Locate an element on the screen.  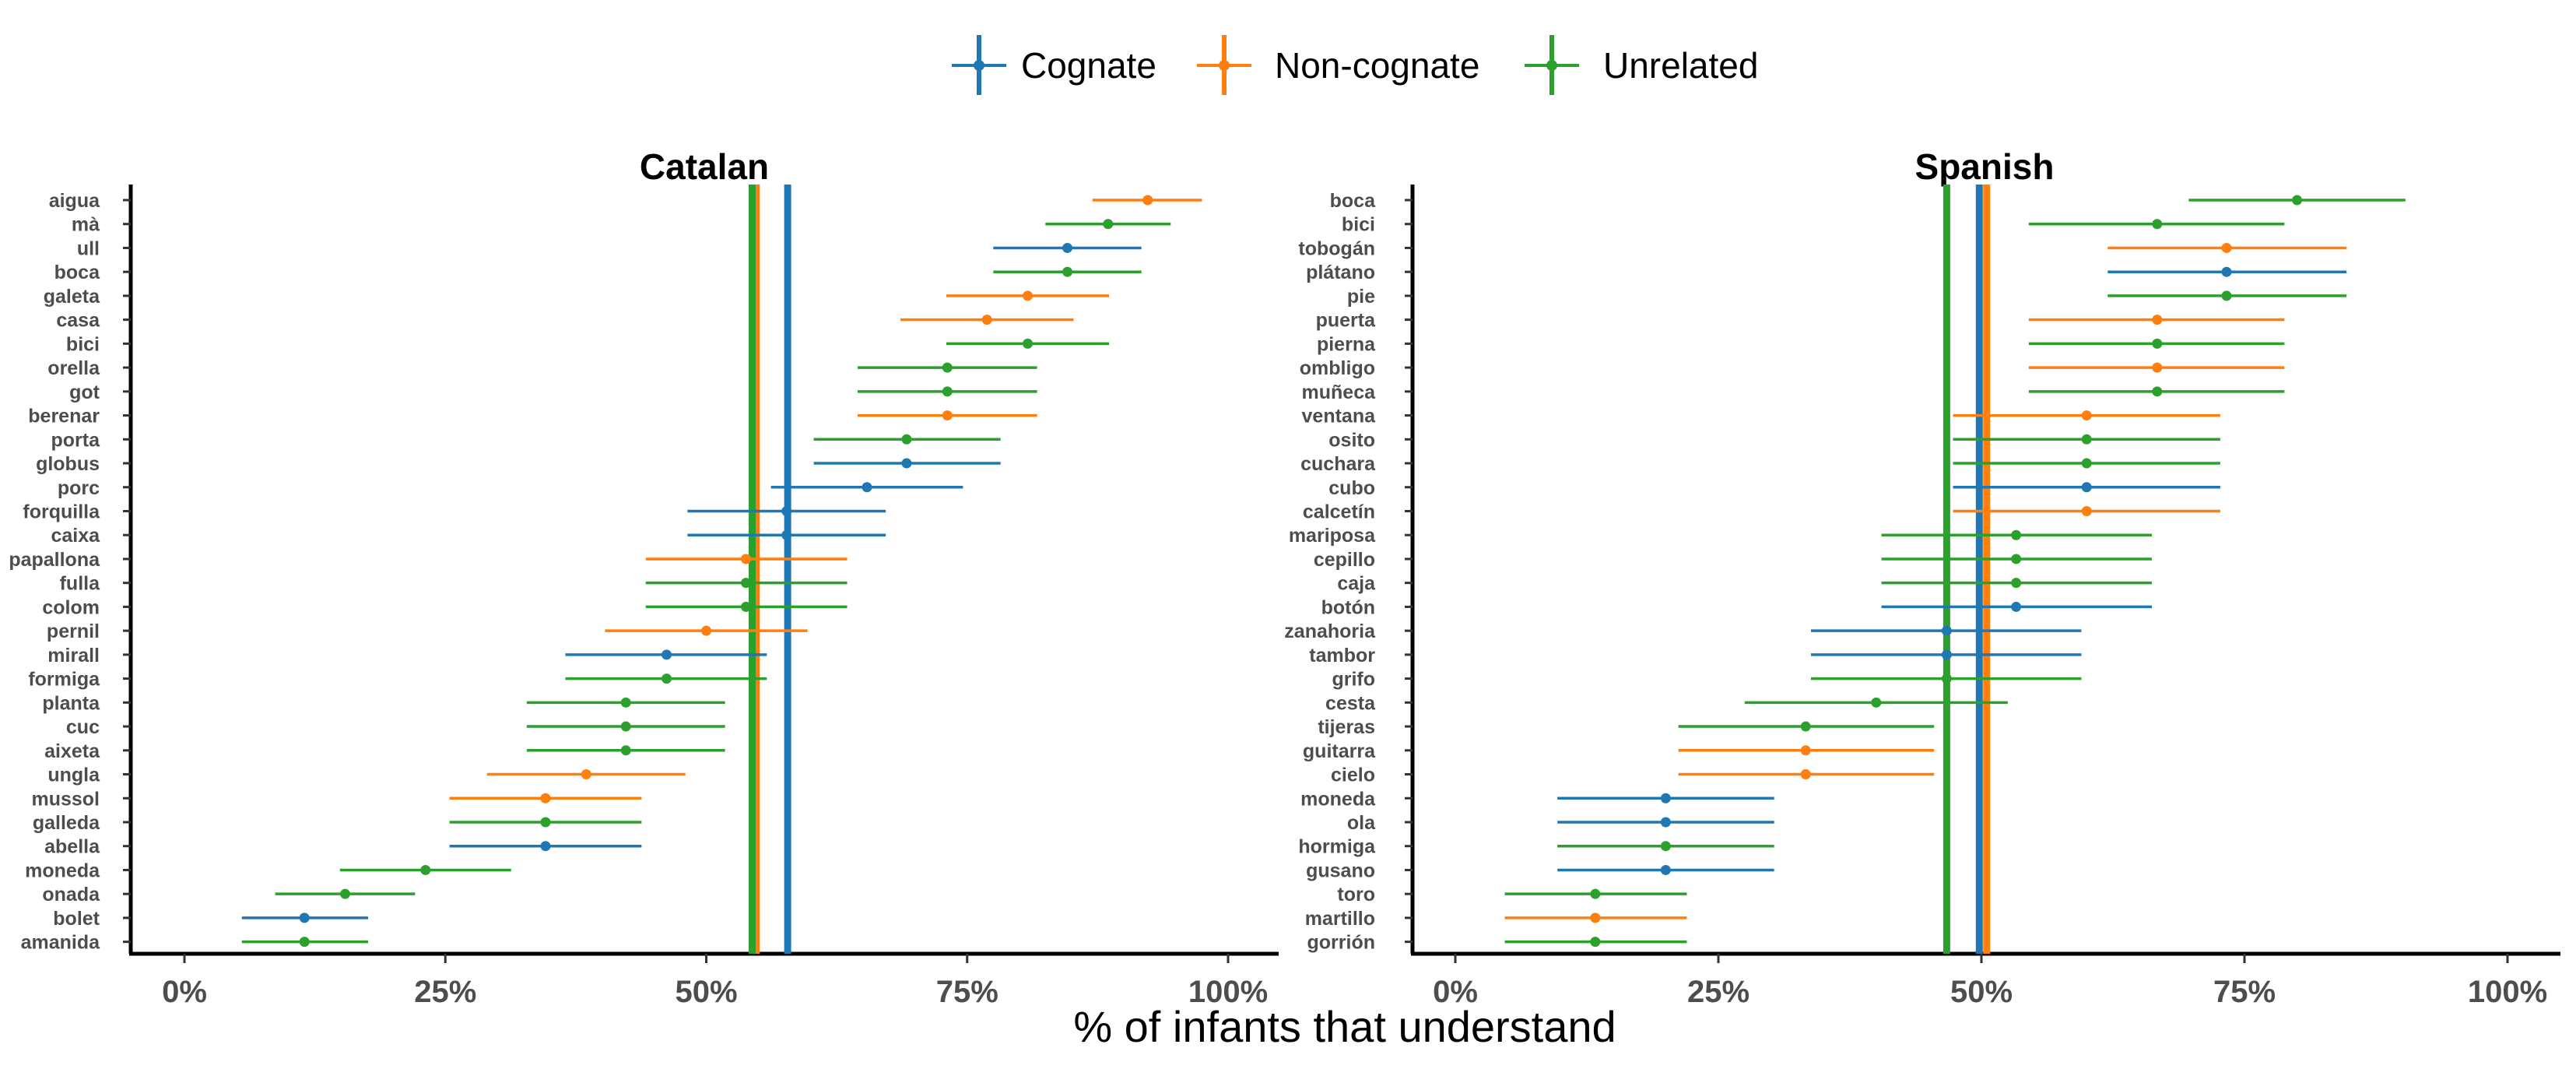
word-label-cesta: cesta is located at coordinates (1351, 703).